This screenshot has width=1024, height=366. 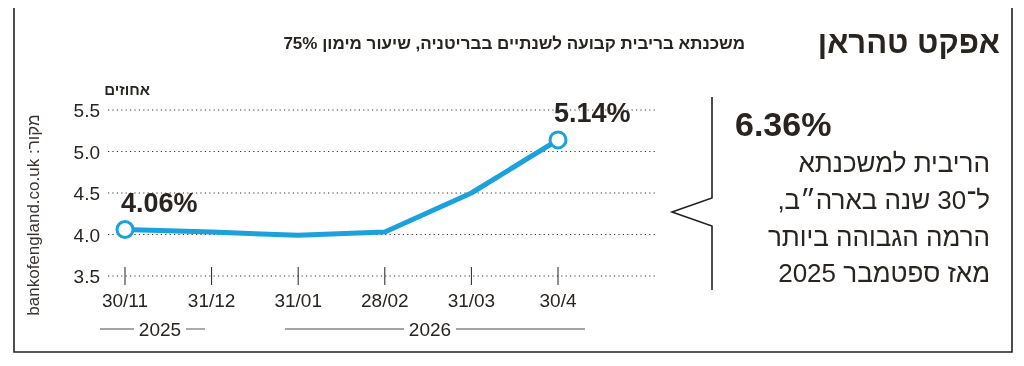 What do you see at coordinates (86, 276) in the screenshot?
I see `y-tick-label: 3.5` at bounding box center [86, 276].